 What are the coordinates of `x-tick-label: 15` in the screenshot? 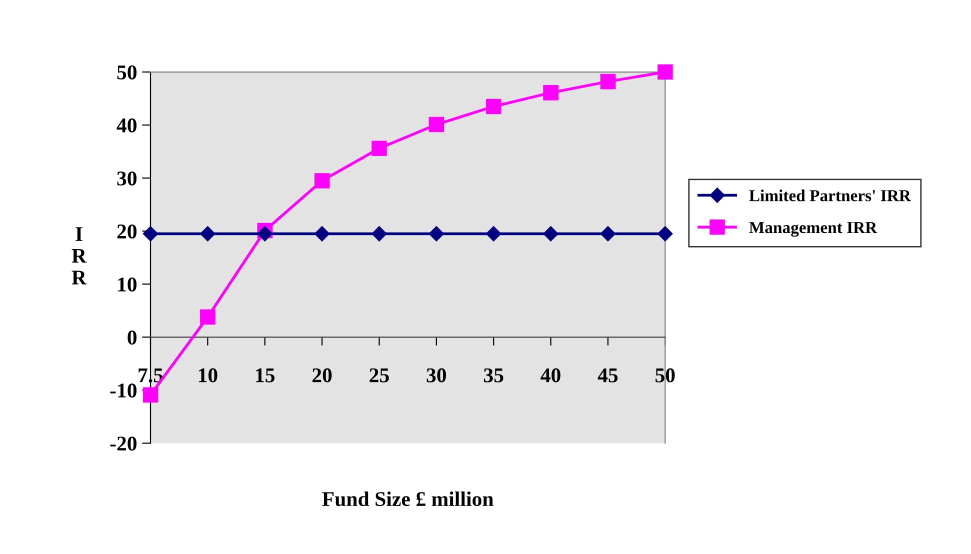 It's located at (265, 375).